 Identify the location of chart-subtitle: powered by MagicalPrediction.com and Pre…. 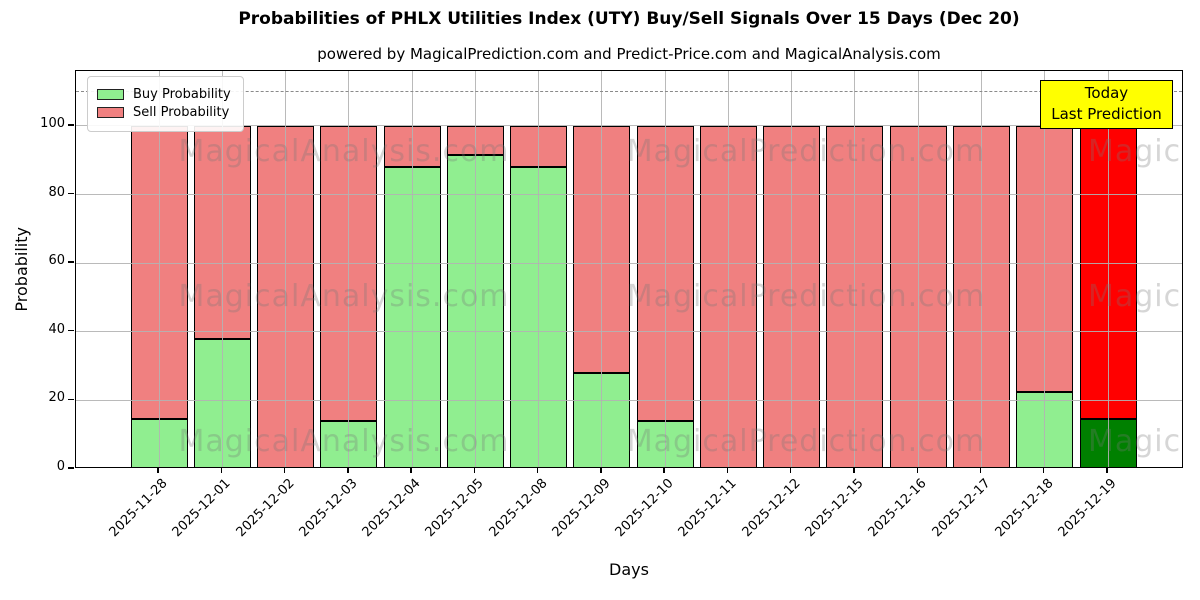
(629, 54).